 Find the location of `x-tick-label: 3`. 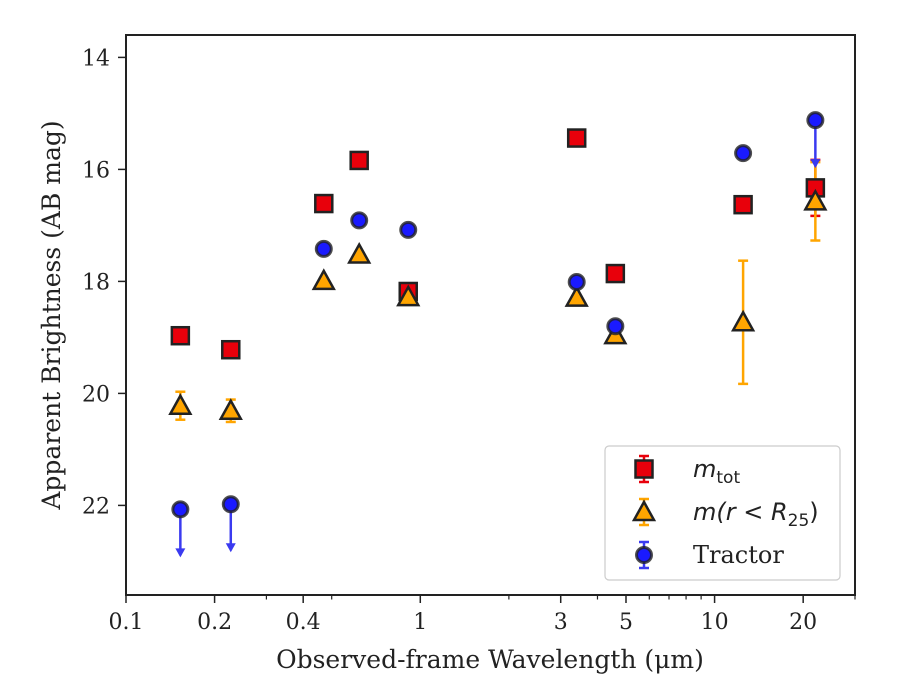

x-tick-label: 3 is located at coordinates (561, 622).